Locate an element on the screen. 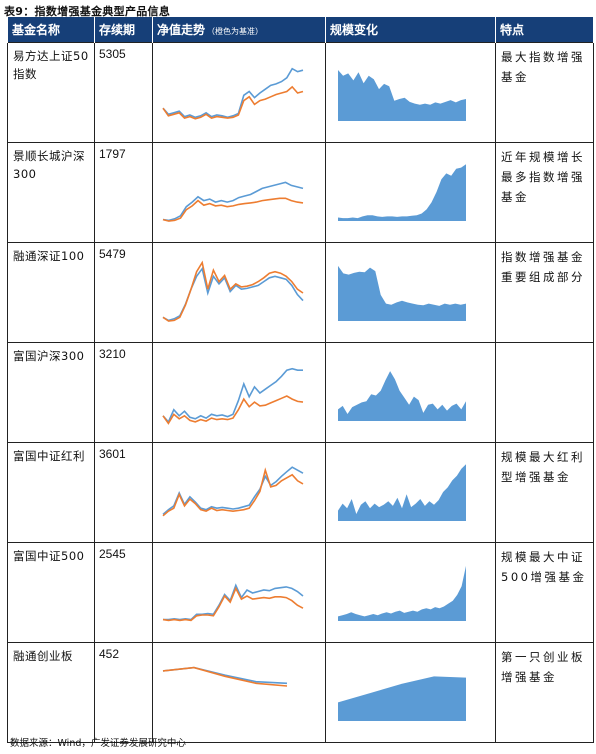  table-header-row: 基金名称 存续期 净值走势 （橙色为基准） 规模变化 特点 is located at coordinates (300, 30).